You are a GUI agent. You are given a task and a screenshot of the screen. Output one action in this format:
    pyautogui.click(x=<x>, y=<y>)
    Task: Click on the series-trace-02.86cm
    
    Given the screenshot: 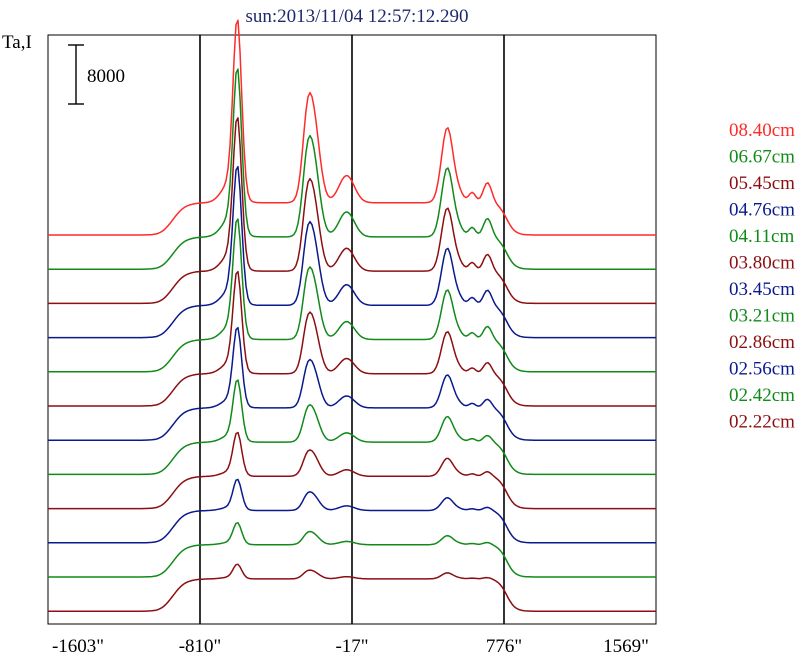 What is the action you would take?
    pyautogui.click(x=352, y=470)
    